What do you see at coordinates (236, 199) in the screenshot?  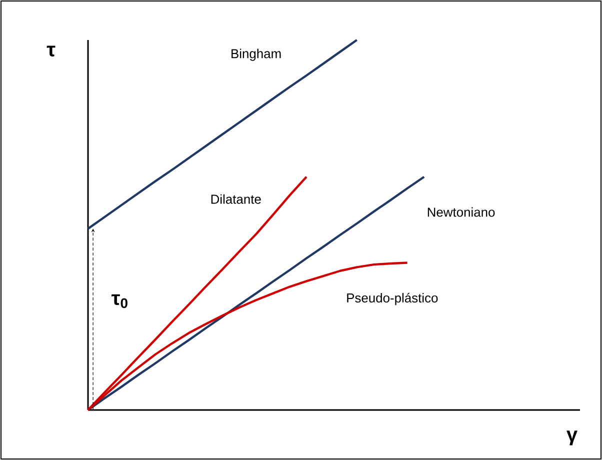 I see `series-label: Dilatante` at bounding box center [236, 199].